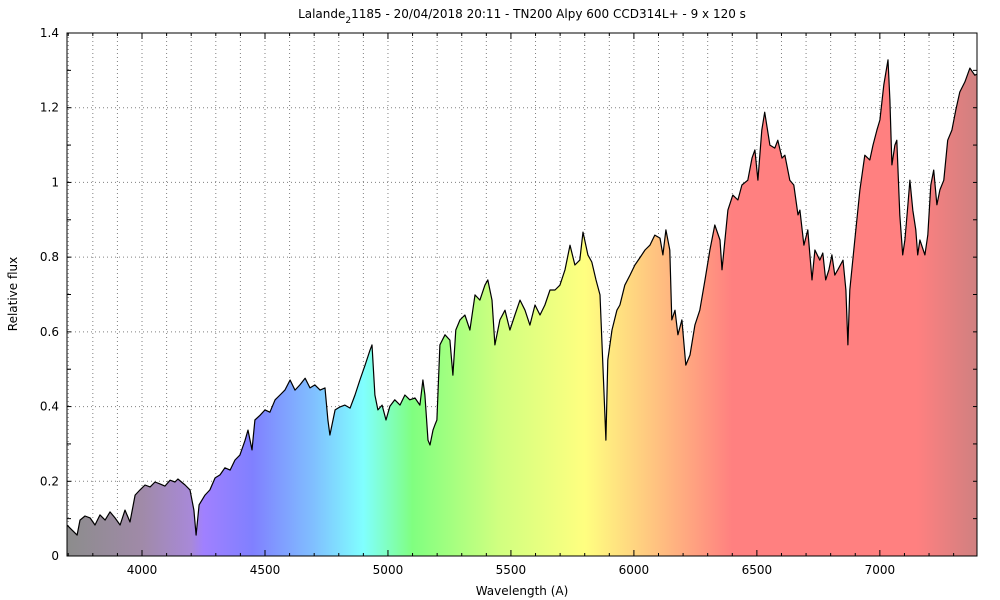 The image size is (1000, 600). Describe the element at coordinates (511, 570) in the screenshot. I see `x-tick-label: 5500` at that location.